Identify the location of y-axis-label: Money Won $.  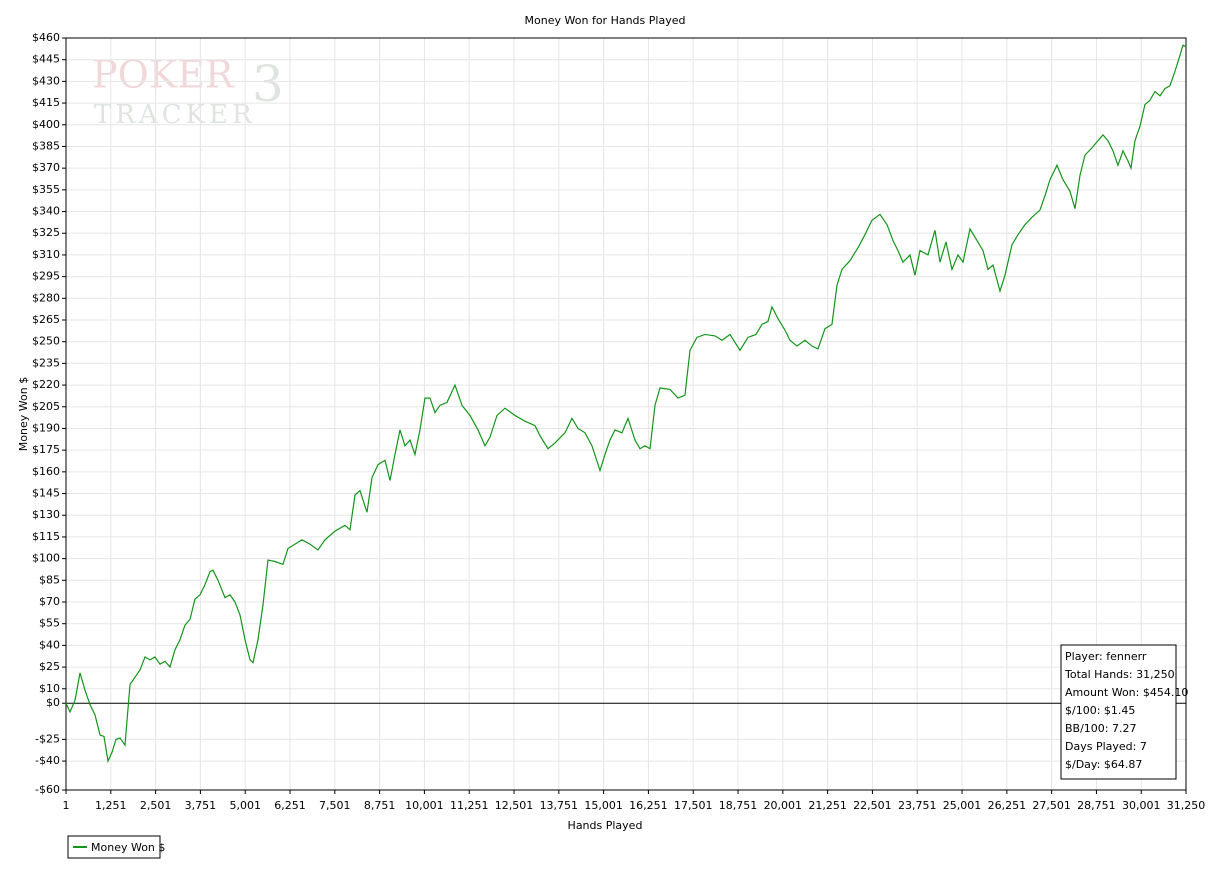
(23, 414).